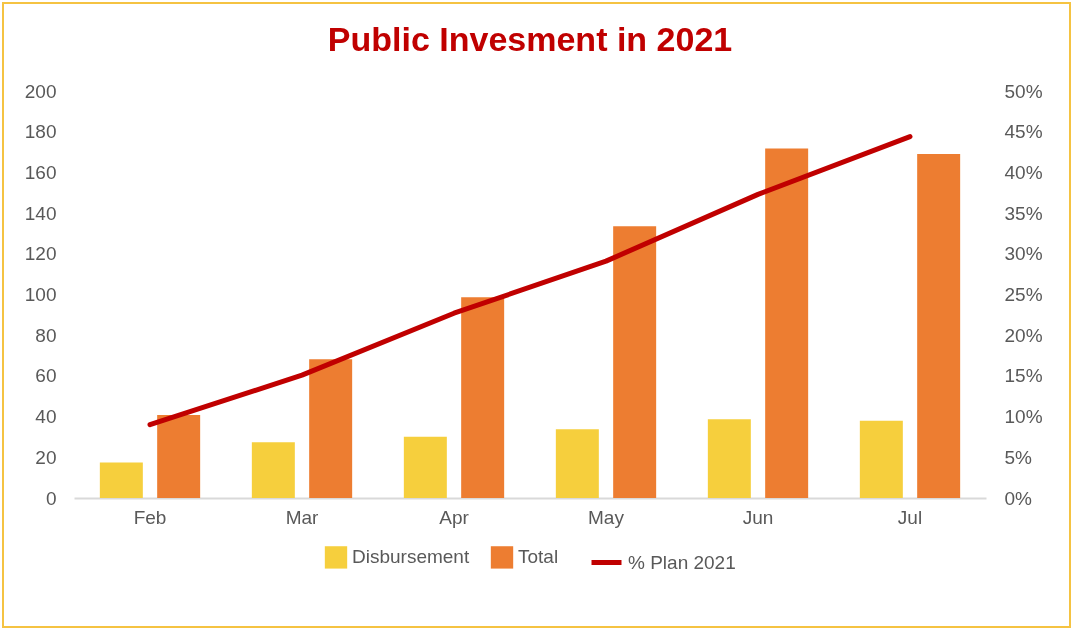 Image resolution: width=1077 pixels, height=634 pixels. I want to click on x-tick-label: Mar, so click(302, 517).